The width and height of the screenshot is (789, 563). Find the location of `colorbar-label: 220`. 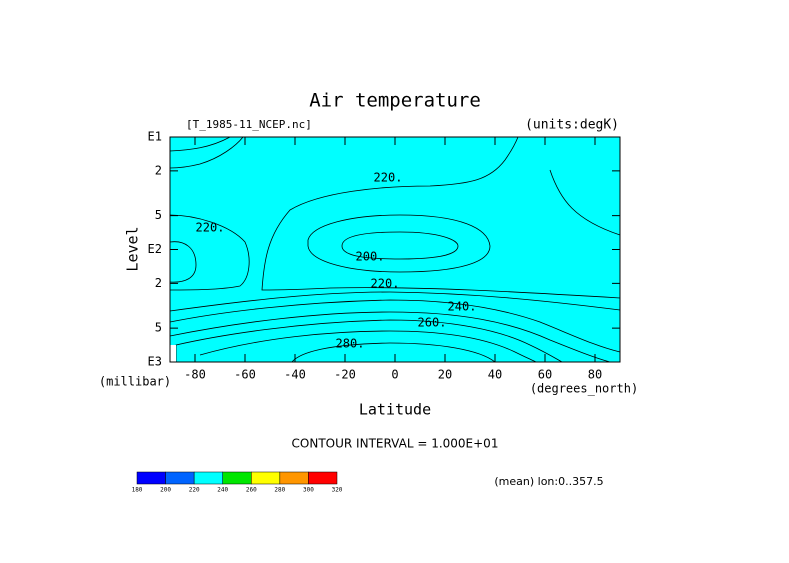

colorbar-label: 220 is located at coordinates (194, 490).